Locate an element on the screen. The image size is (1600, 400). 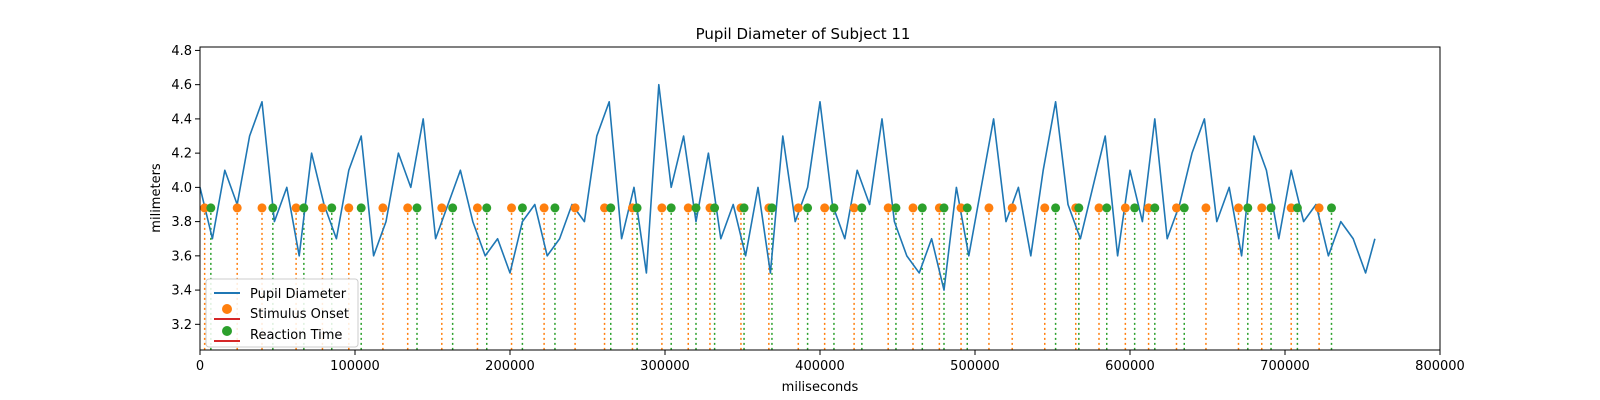
chart-title: Pupil Diameter of Subject 11 is located at coordinates (803, 34).